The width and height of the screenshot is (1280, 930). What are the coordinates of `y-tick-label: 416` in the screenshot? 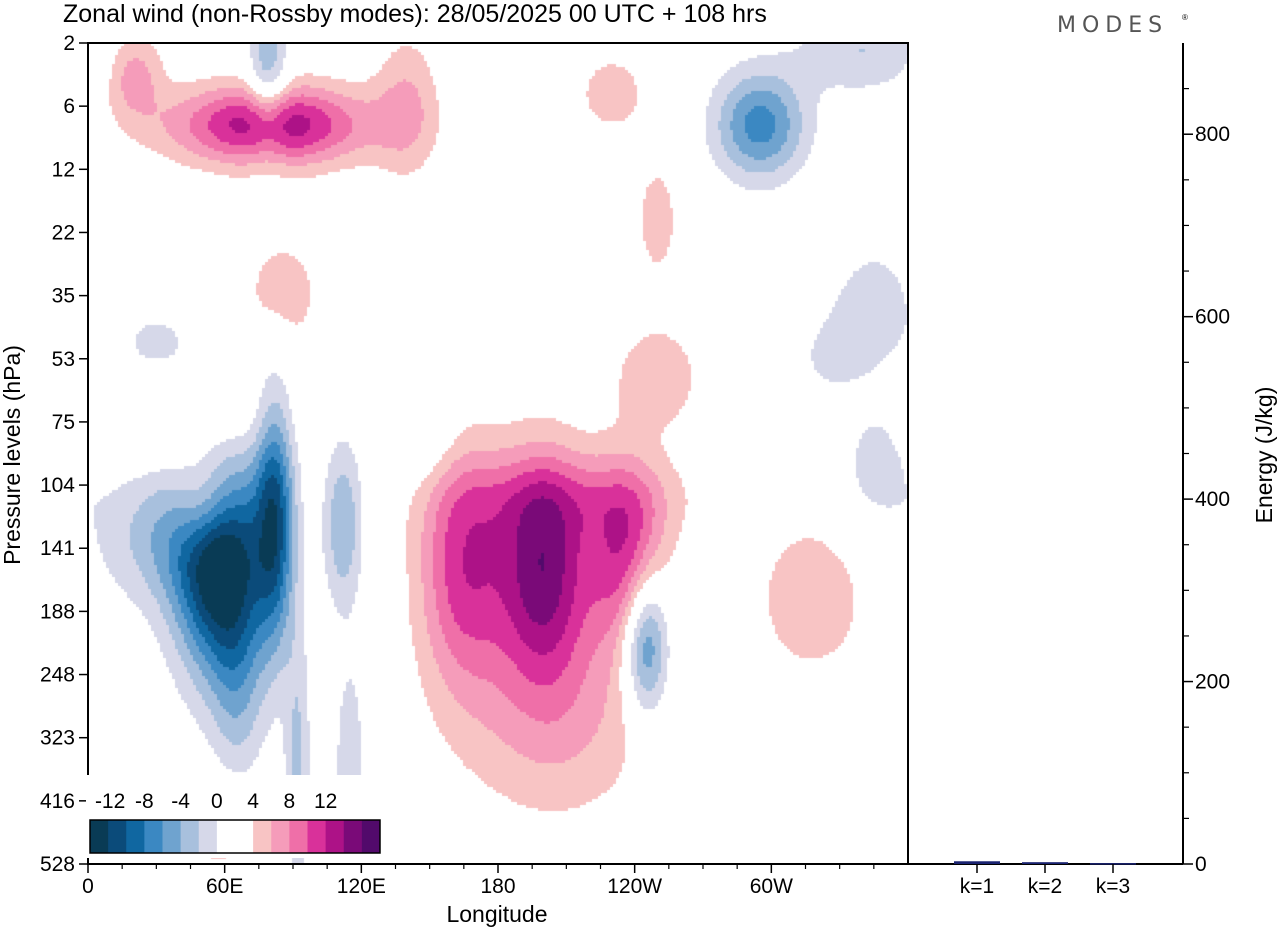 It's located at (57, 801).